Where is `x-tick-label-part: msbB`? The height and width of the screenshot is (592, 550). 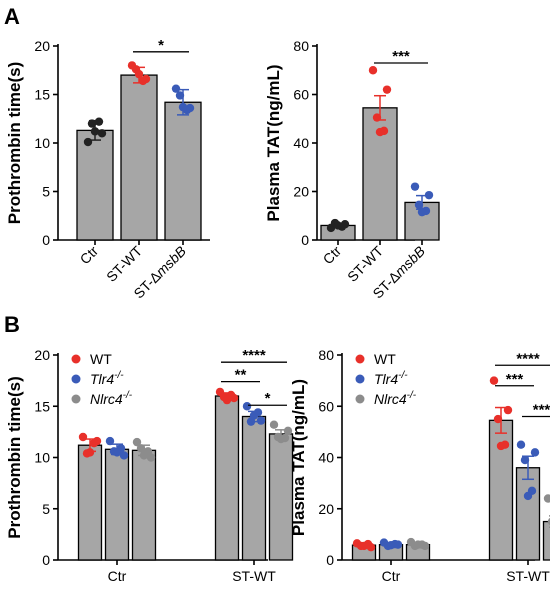
x-tick-label-part: msbB is located at coordinates (409, 261).